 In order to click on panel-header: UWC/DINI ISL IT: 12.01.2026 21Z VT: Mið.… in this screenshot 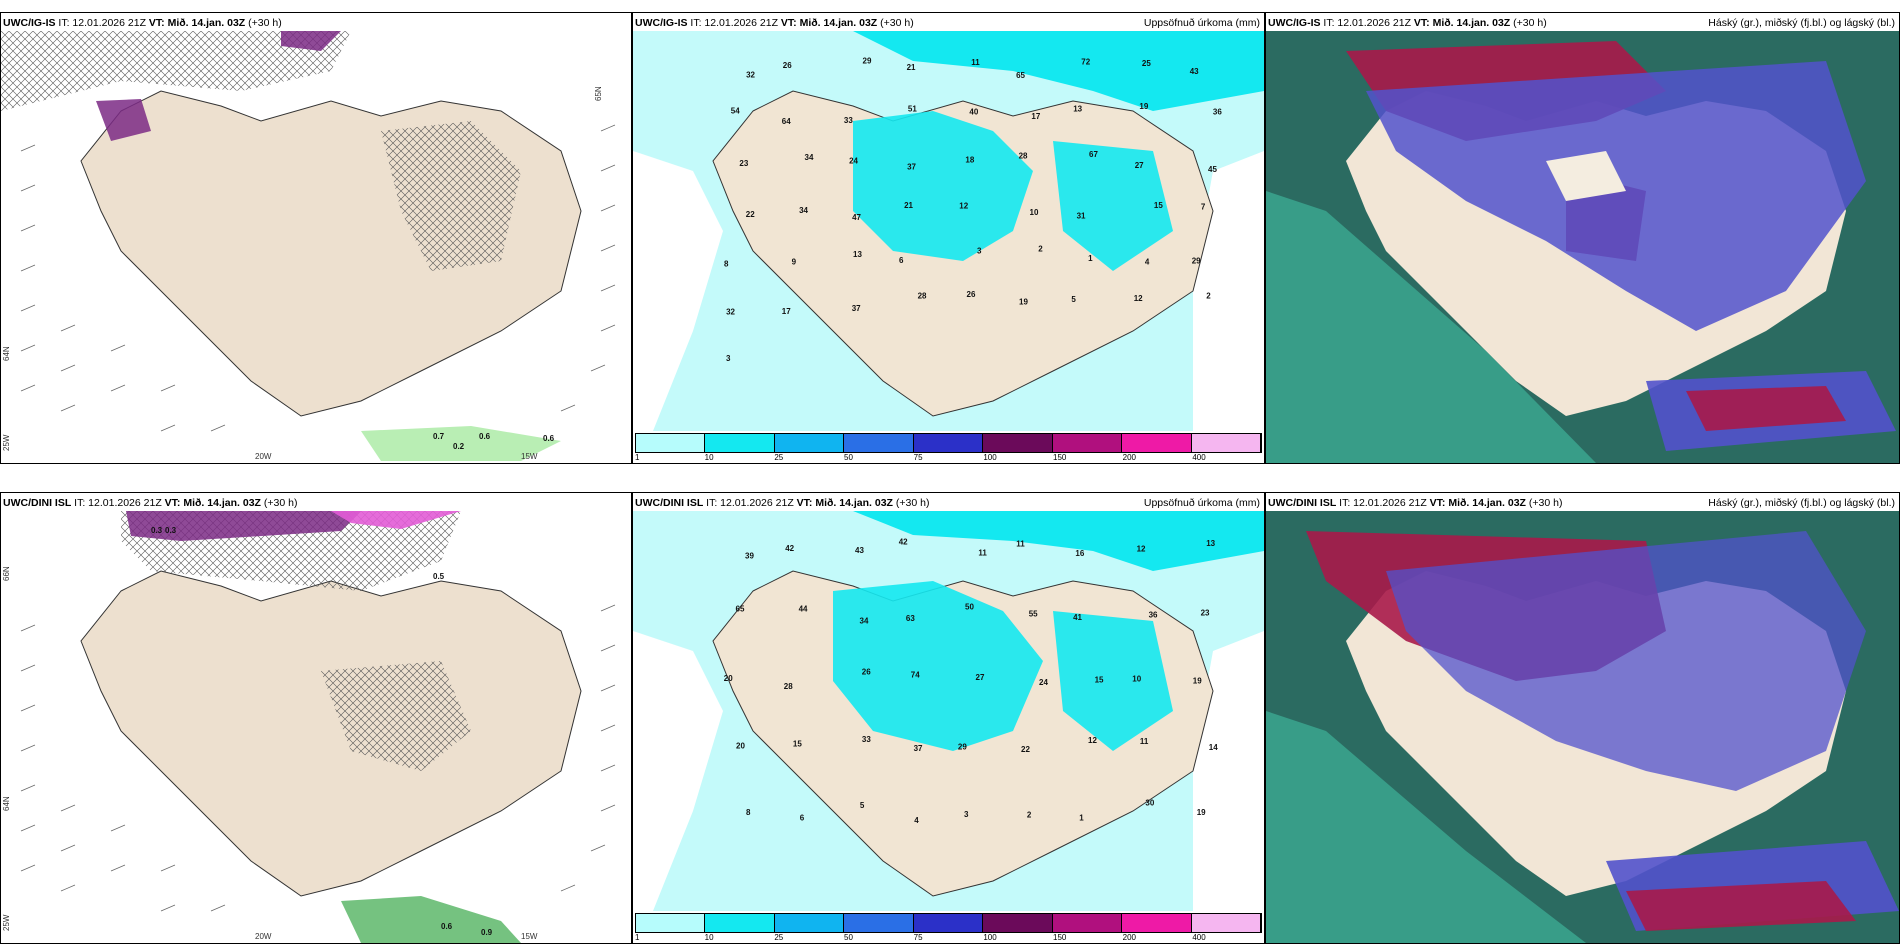, I will do `click(947, 503)`.